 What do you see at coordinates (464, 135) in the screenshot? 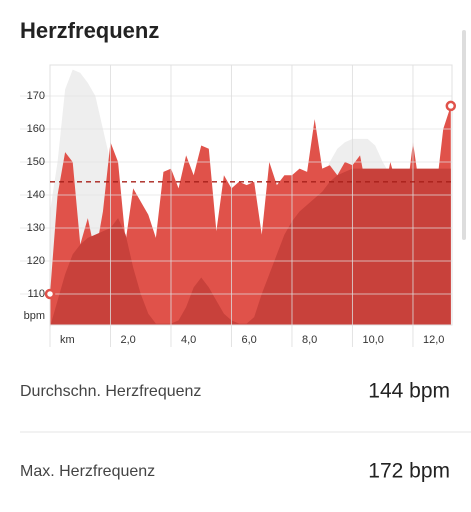
I see `scrollbar` at bounding box center [464, 135].